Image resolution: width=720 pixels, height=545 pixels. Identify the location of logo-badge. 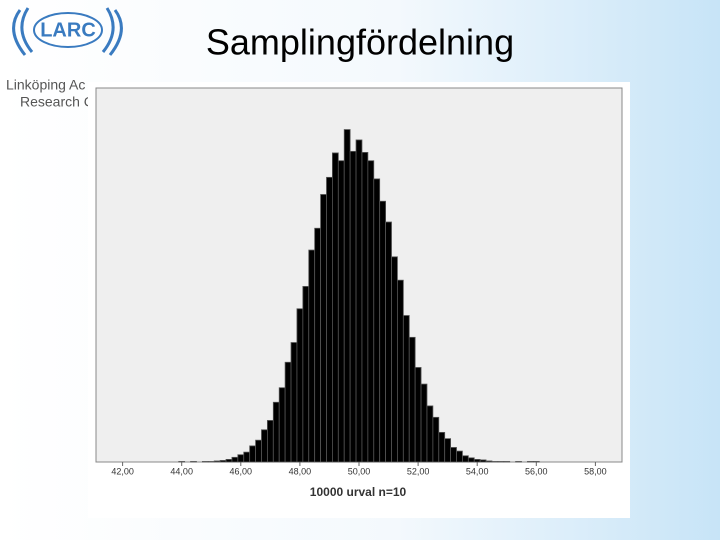
(68, 30).